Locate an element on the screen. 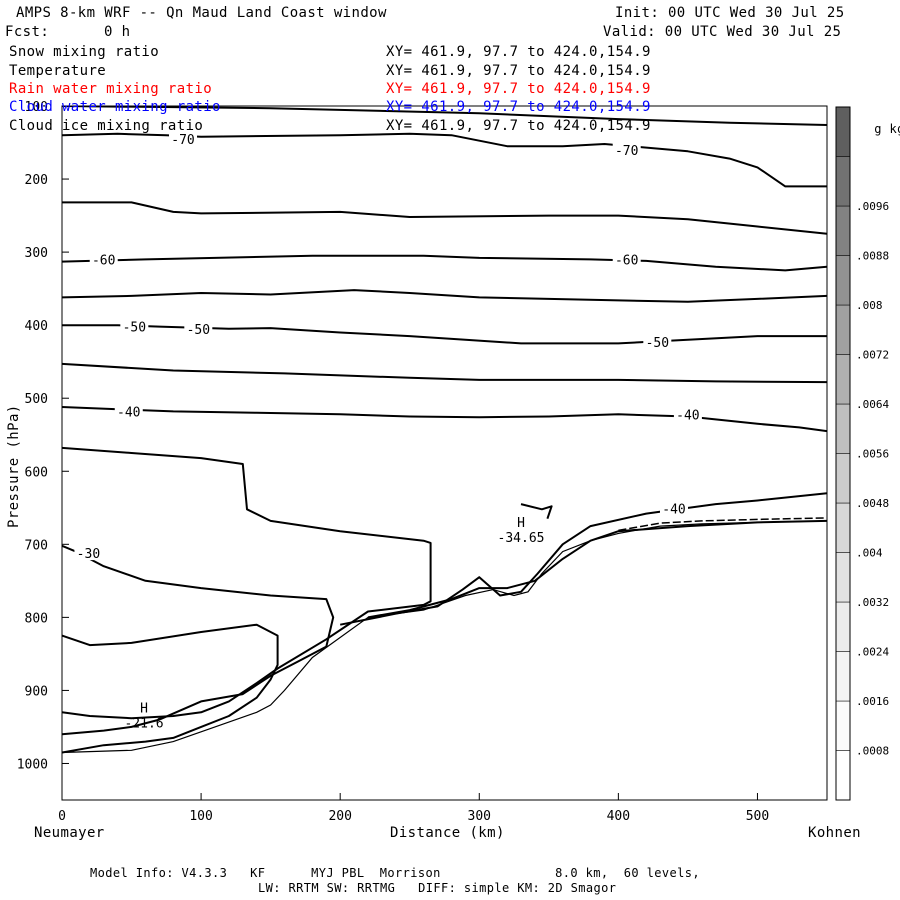 The image size is (900, 900). x-axis-left-label: Neumayer is located at coordinates (69, 833).